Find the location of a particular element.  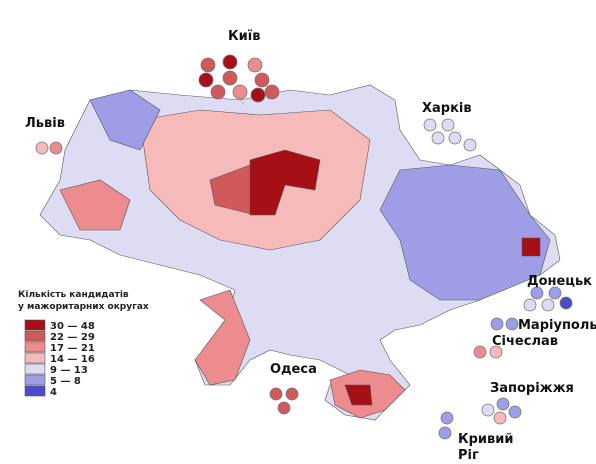

legend-label: 5 — 8 is located at coordinates (65, 381).